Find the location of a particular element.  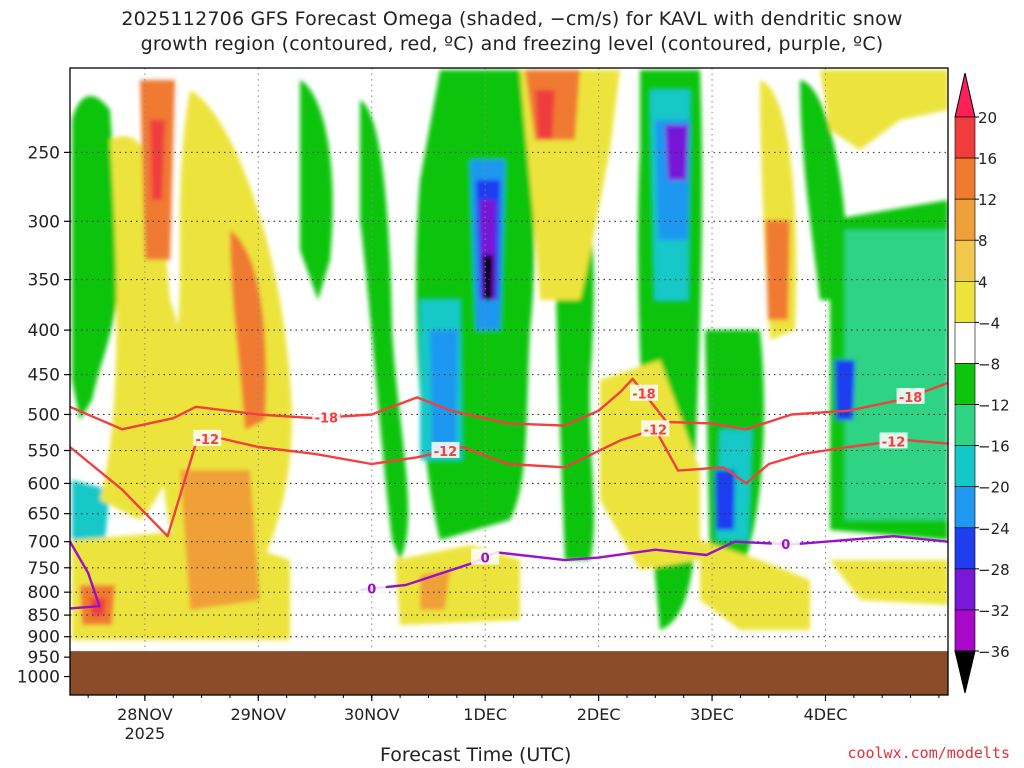

y-tick-label-350: 350 is located at coordinates (44, 281).